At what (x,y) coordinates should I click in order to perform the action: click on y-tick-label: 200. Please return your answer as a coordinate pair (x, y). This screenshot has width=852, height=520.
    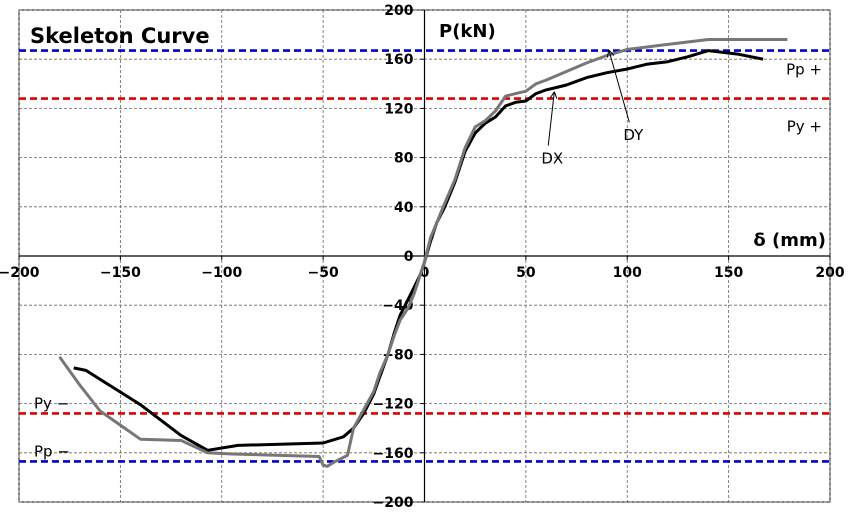
    Looking at the image, I should click on (398, 11).